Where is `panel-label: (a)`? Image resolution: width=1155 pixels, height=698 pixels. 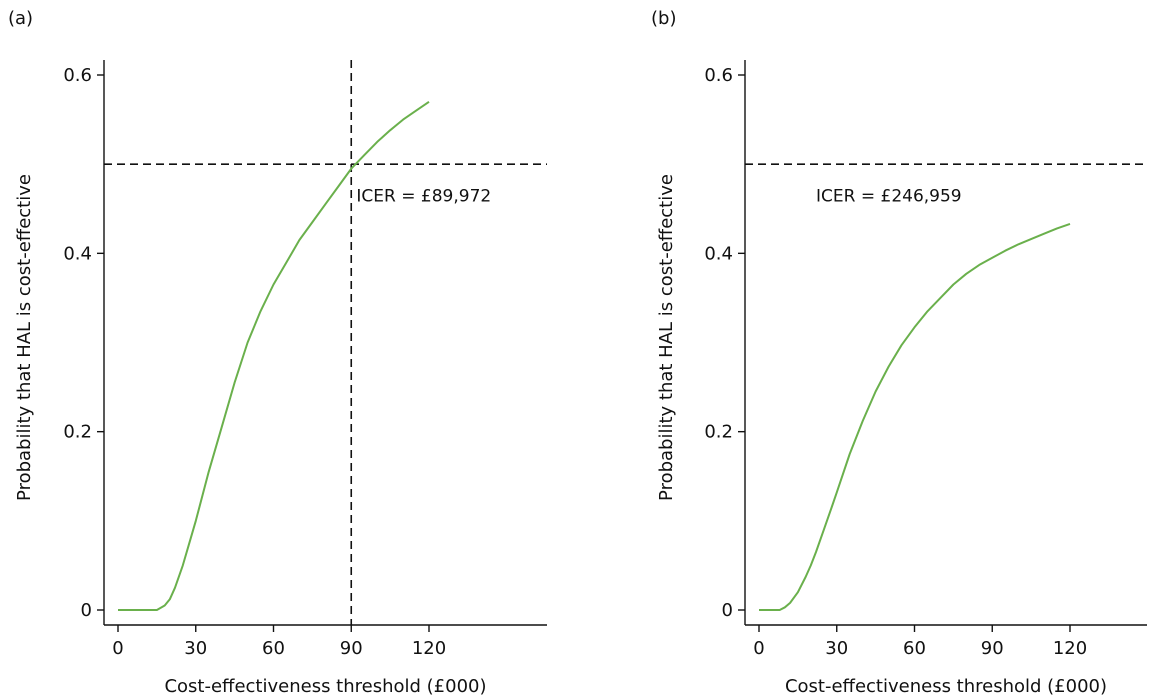 panel-label: (a) is located at coordinates (20, 18).